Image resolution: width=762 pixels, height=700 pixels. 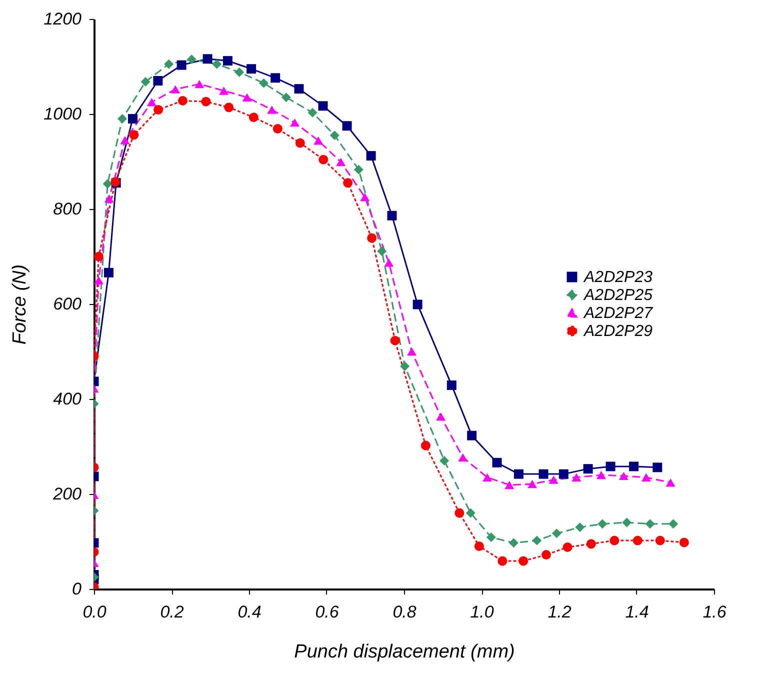 What do you see at coordinates (404, 612) in the screenshot?
I see `x-tick-label: 0.8` at bounding box center [404, 612].